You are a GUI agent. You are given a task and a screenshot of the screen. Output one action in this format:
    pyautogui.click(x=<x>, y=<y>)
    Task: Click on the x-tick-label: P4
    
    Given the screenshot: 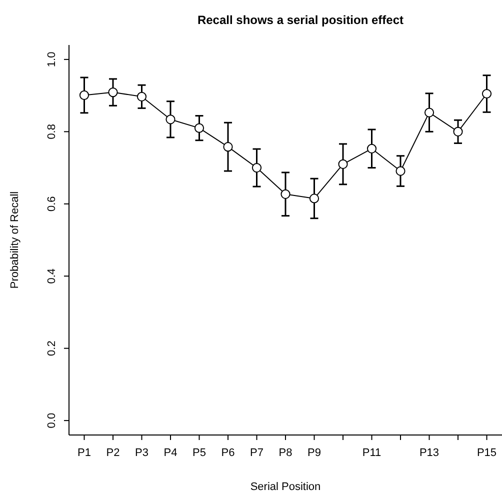 What is the action you would take?
    pyautogui.click(x=171, y=453)
    